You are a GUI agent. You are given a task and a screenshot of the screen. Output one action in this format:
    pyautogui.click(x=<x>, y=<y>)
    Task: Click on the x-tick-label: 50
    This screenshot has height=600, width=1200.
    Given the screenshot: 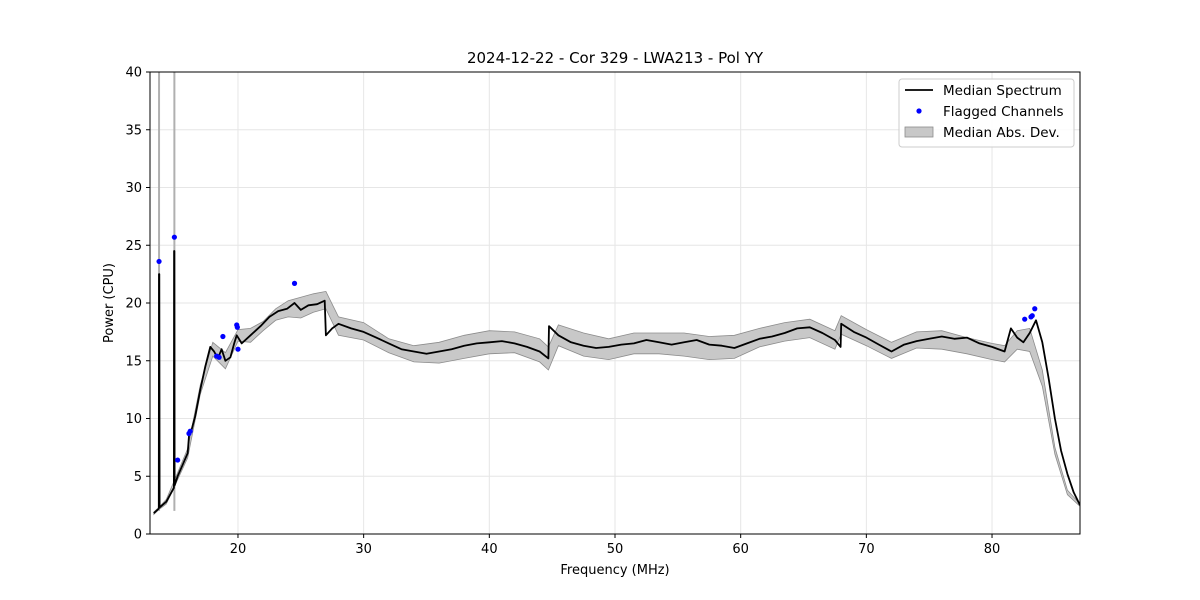 What is the action you would take?
    pyautogui.click(x=615, y=549)
    